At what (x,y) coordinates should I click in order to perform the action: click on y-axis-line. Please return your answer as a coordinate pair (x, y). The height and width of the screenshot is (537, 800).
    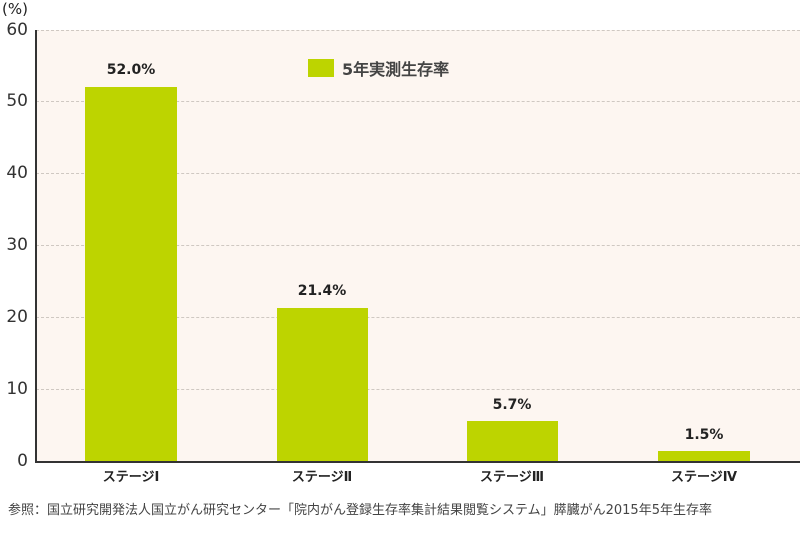
    Looking at the image, I should click on (36, 246).